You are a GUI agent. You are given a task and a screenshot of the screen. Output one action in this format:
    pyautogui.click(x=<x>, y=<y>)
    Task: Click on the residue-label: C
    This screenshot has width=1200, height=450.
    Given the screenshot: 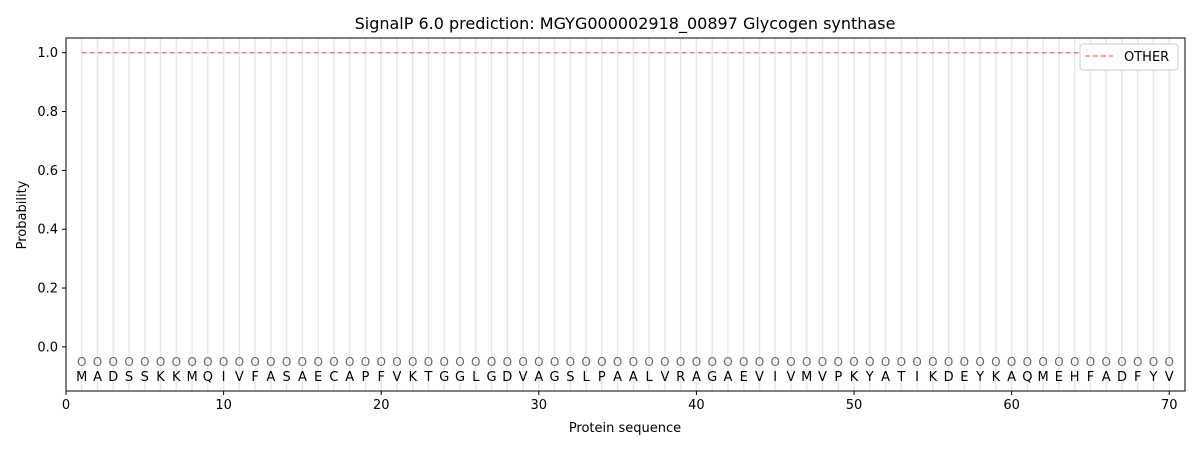 What is the action you would take?
    pyautogui.click(x=333, y=377)
    